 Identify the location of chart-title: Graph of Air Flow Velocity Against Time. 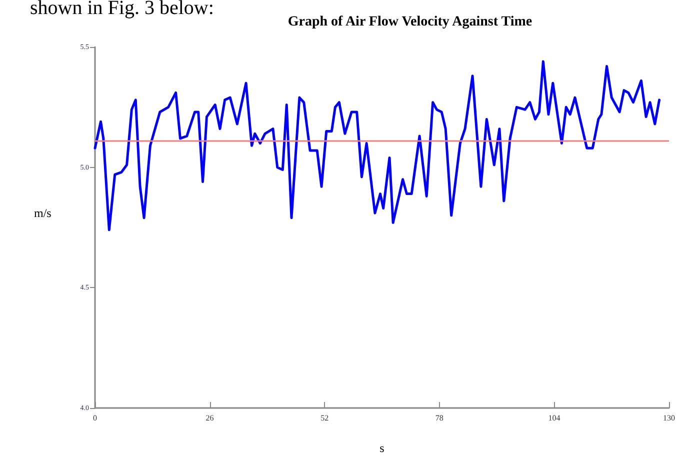
(410, 22).